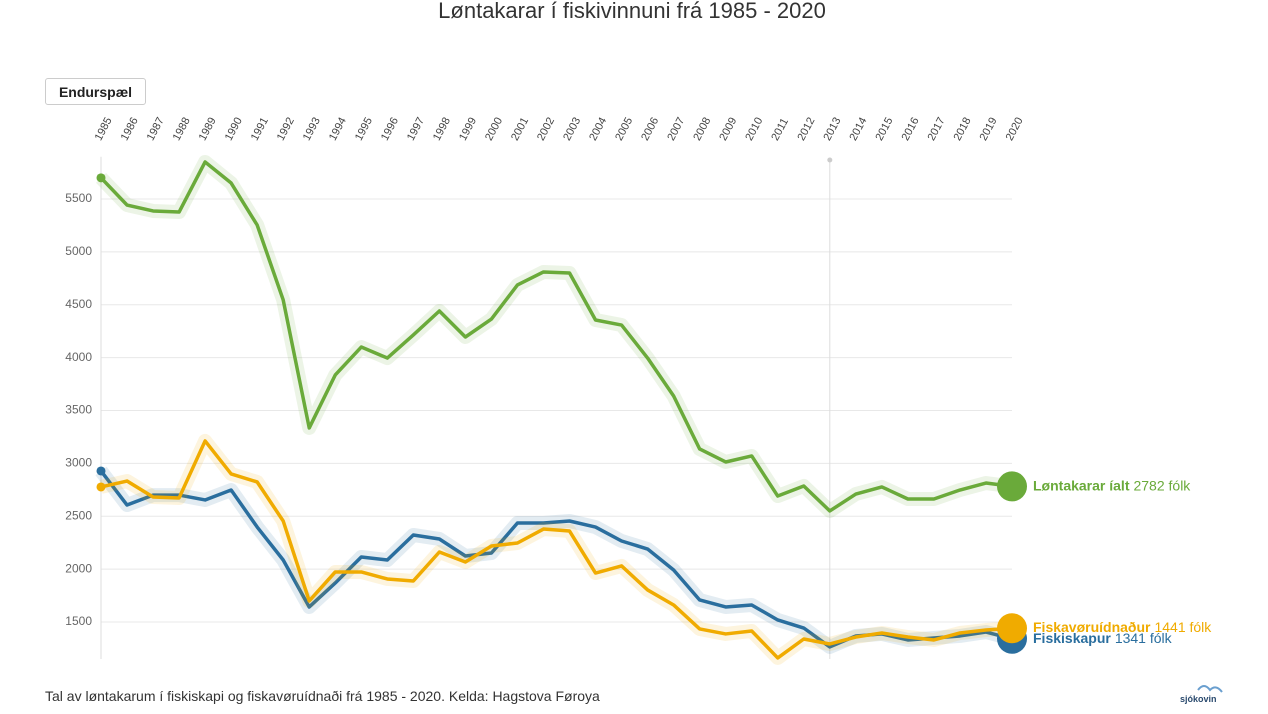 Image resolution: width=1268 pixels, height=714 pixels. I want to click on x-tick-label: 2009, so click(728, 129).